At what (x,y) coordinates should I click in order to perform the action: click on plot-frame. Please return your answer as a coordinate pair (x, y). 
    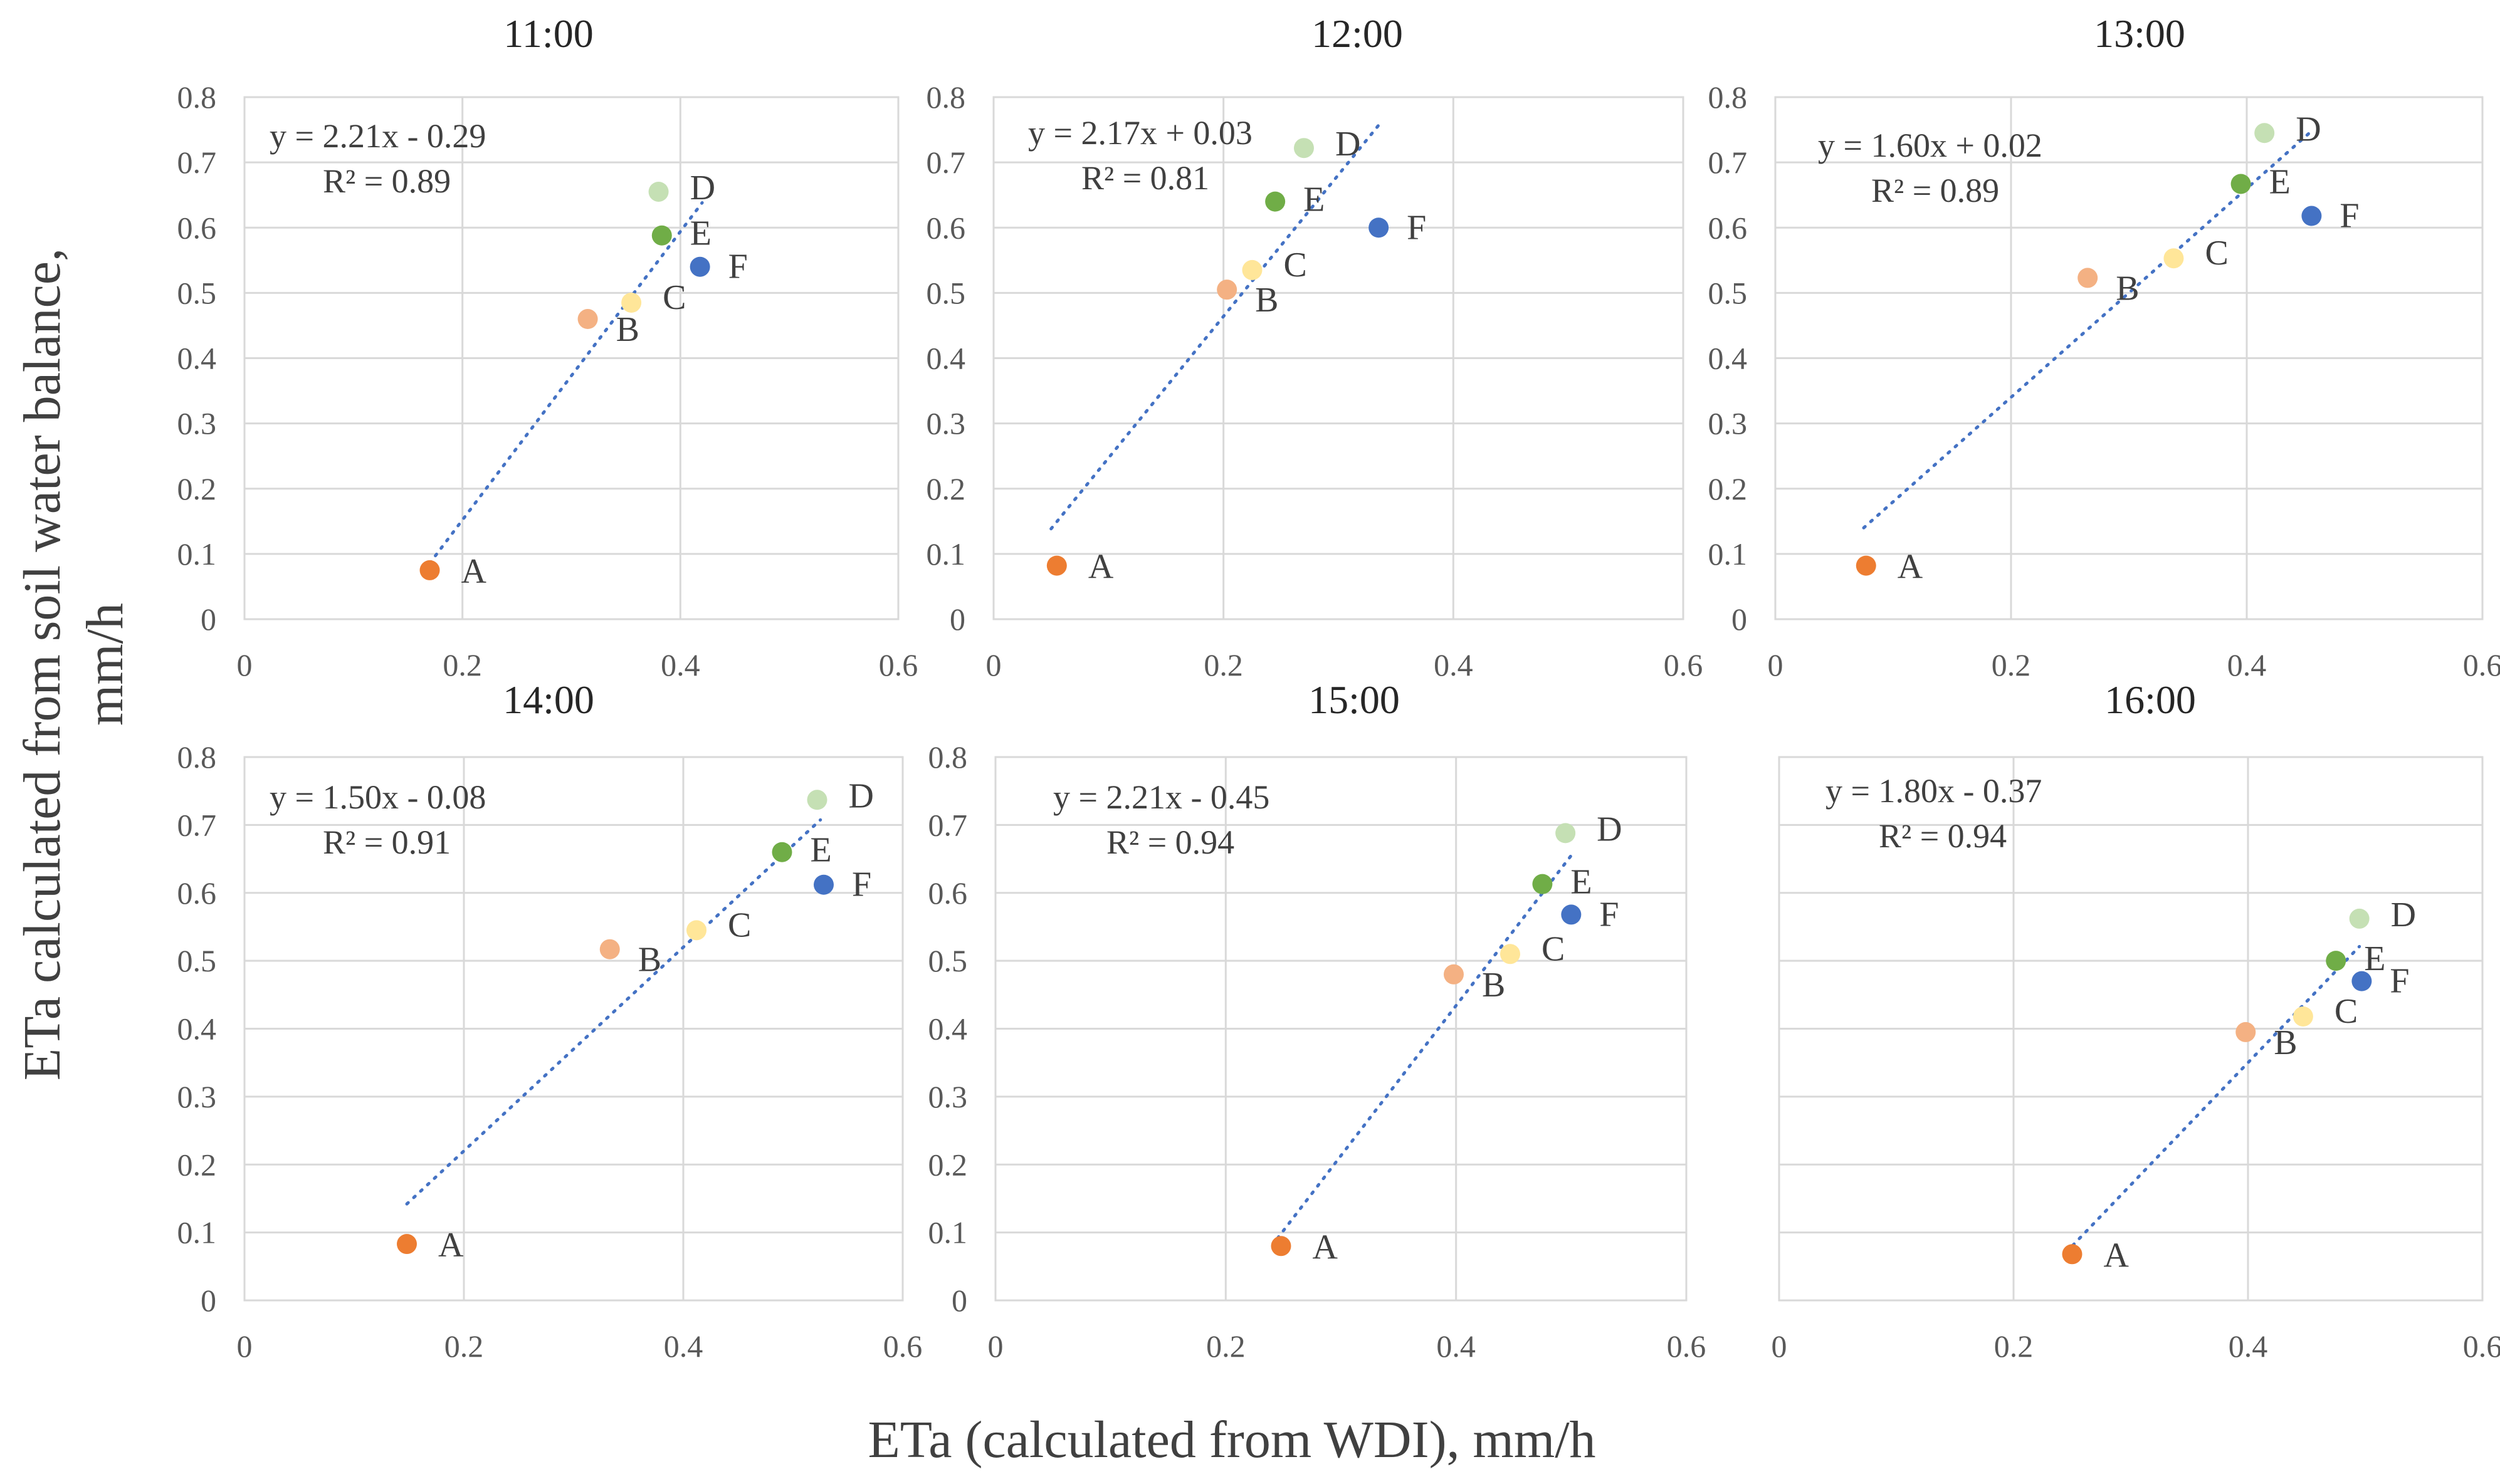
    Looking at the image, I should click on (2131, 1029).